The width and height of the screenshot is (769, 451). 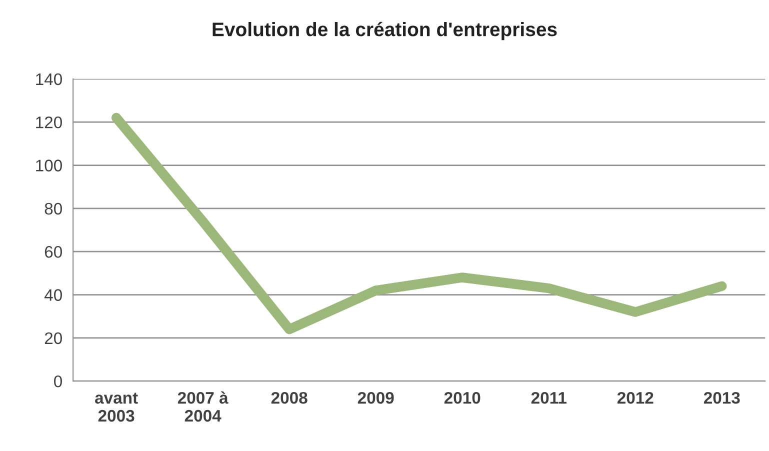 What do you see at coordinates (58, 381) in the screenshot?
I see `y-tick-label: 0` at bounding box center [58, 381].